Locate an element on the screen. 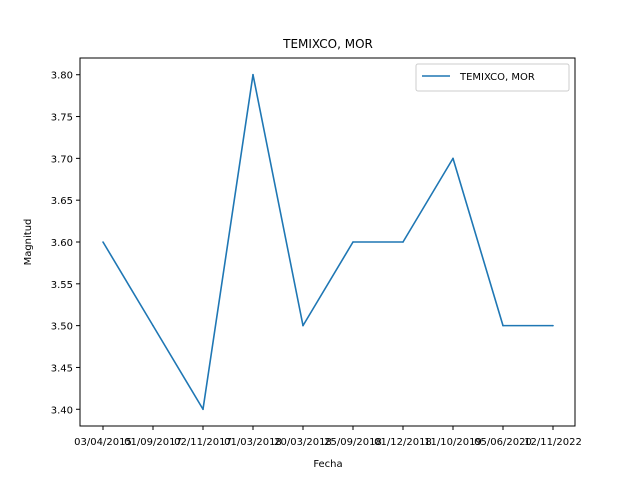 This screenshot has height=480, width=640. x-tick-label: 12/11/2022 is located at coordinates (553, 442).